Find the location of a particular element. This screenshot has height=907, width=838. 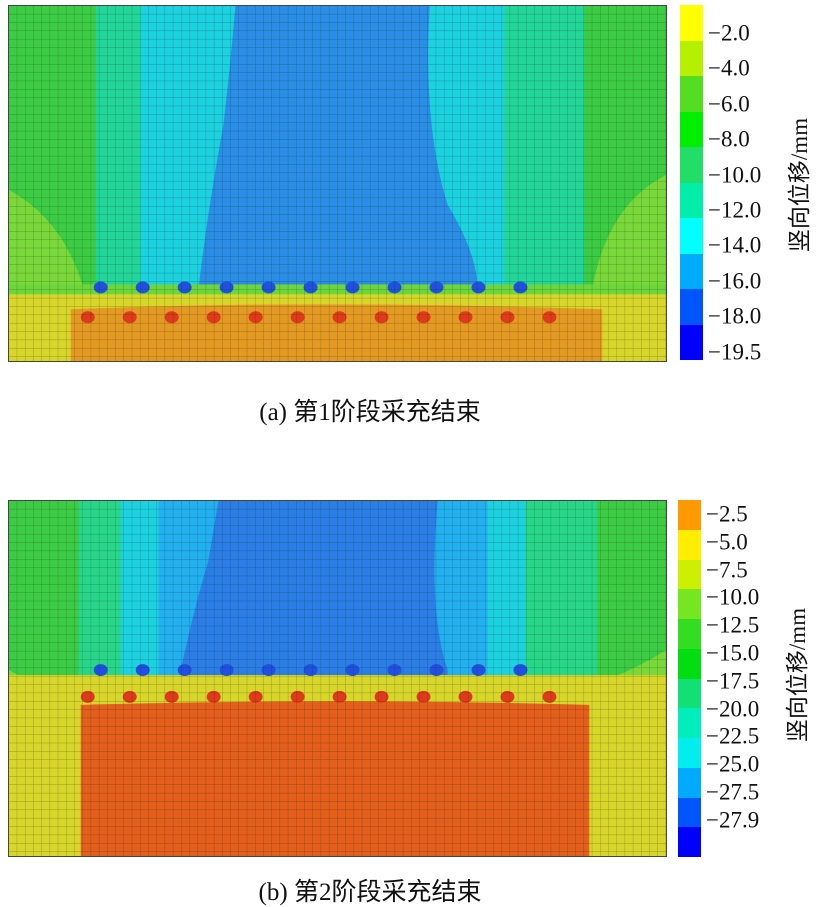

colorbar-tick-label: −12.0 is located at coordinates (735, 210).